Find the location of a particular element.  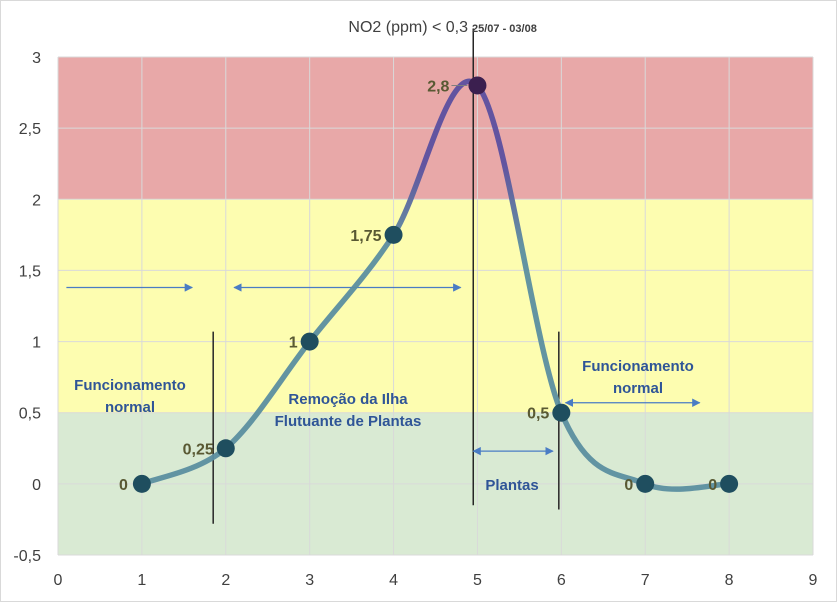

x-tick-label: 3 is located at coordinates (309, 580).